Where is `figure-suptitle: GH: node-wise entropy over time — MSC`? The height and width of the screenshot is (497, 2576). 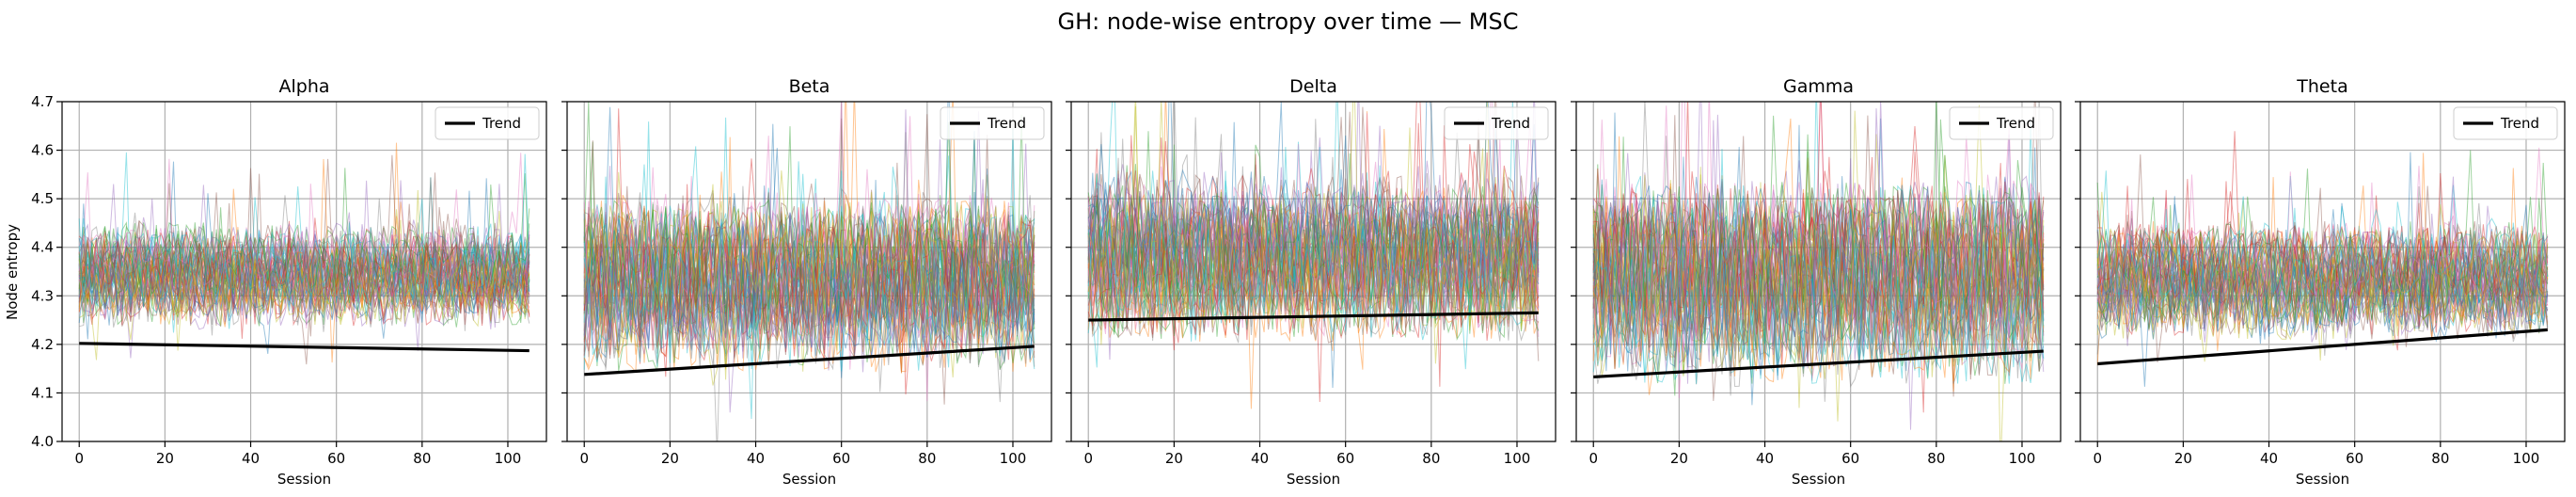 figure-suptitle: GH: node-wise entropy over time — MSC is located at coordinates (1288, 22).